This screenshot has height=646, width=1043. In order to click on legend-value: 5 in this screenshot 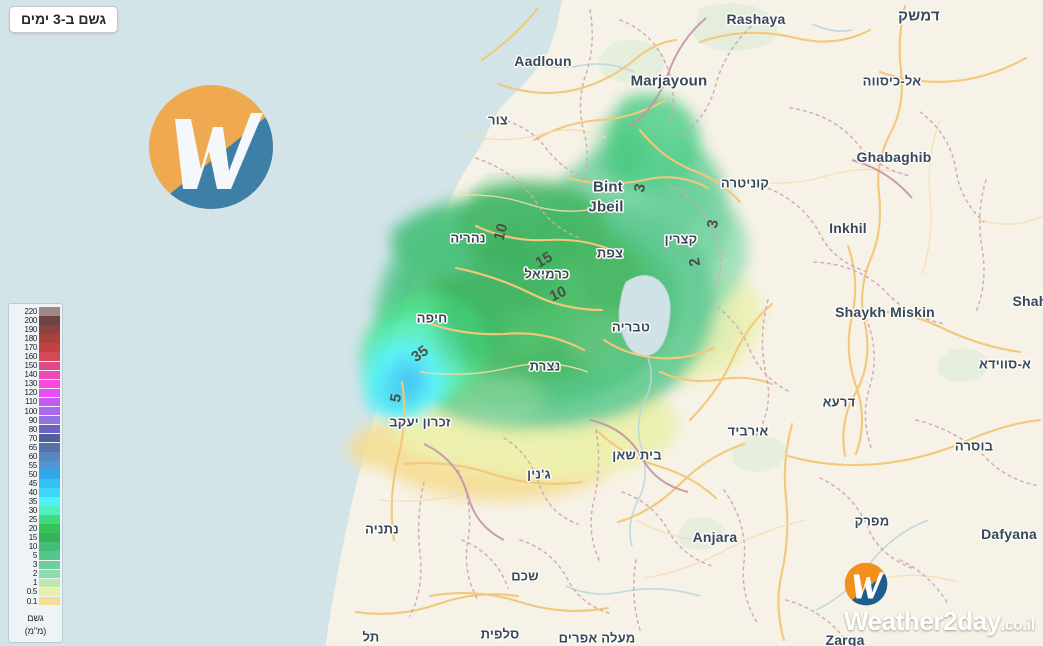, I will do `click(34, 556)`.